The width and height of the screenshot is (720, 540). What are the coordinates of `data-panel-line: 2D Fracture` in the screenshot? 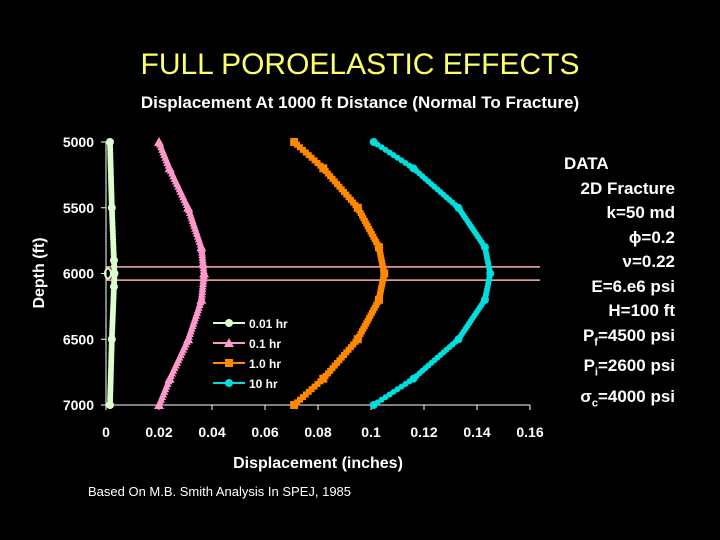 It's located at (627, 188).